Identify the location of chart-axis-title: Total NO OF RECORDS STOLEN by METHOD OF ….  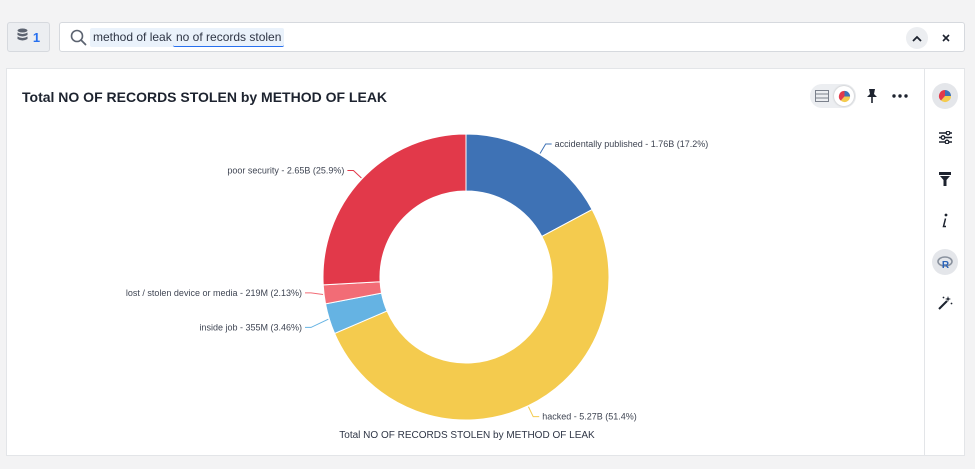
(467, 435).